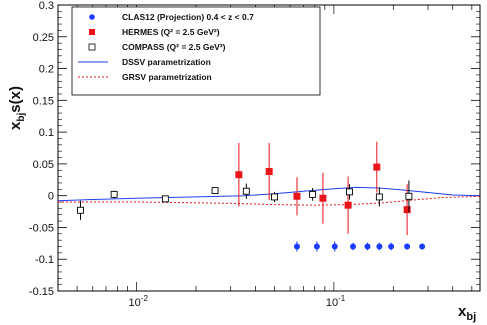 This screenshot has width=487, height=325. I want to click on x-tick-label: 10⁻¹, so click(336, 301).